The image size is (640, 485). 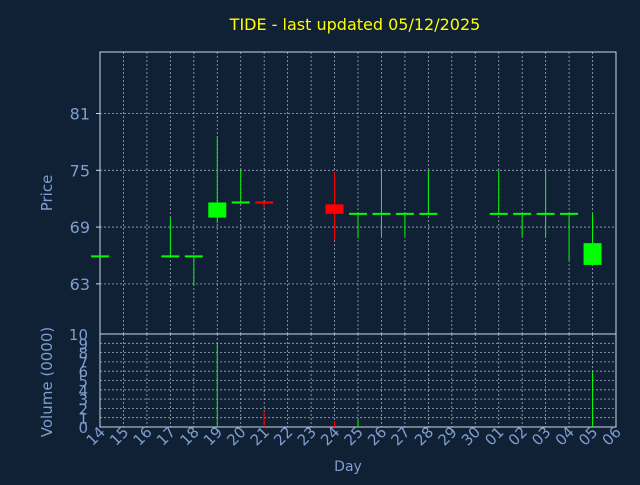 What do you see at coordinates (47, 193) in the screenshot?
I see `price-axis-label: Price` at bounding box center [47, 193].